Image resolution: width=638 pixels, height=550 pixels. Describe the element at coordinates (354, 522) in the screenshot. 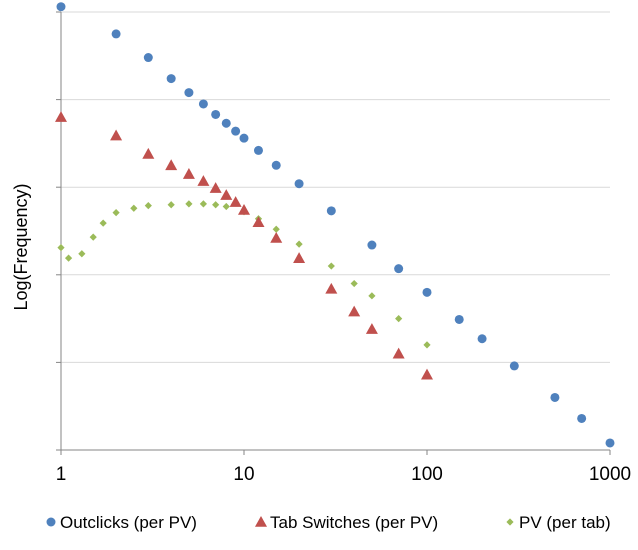

I see `legend-label: Tab Switches (per PV)` at that location.